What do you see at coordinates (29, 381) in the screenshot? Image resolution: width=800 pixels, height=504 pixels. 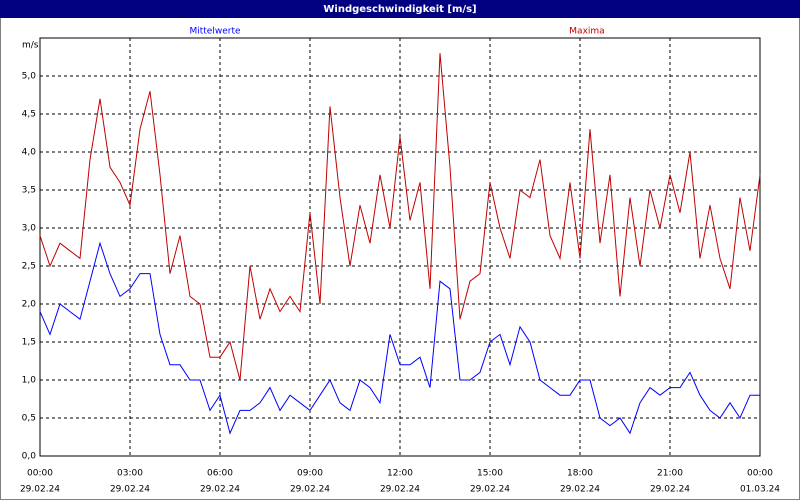 I see `y-tick-label: 1,0` at bounding box center [29, 381].